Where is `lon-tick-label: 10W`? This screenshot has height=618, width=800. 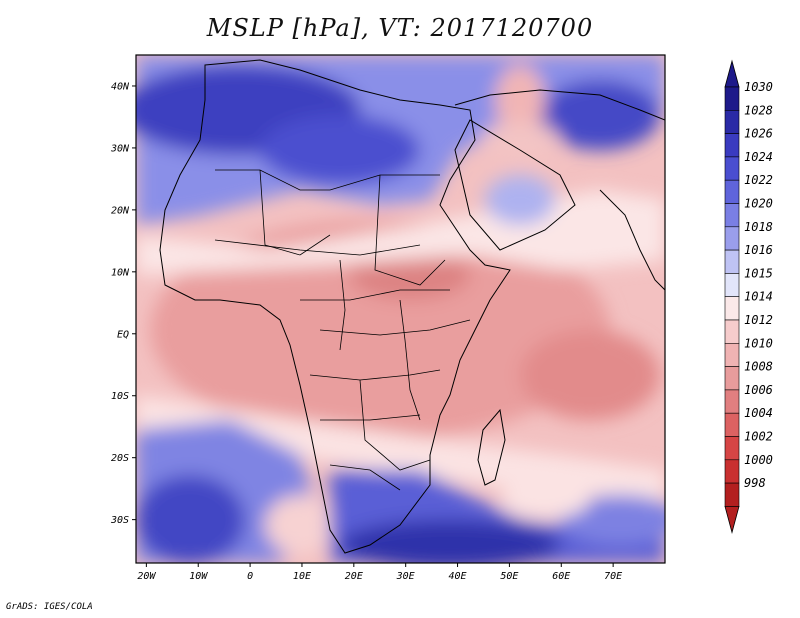 lon-tick-label: 10W is located at coordinates (198, 576).